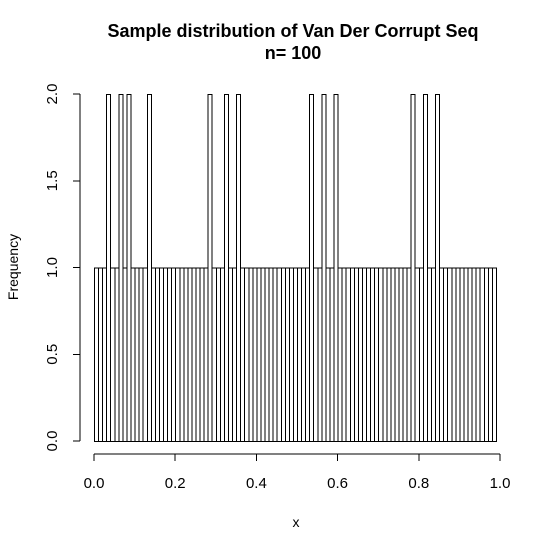 The image size is (554, 553). I want to click on y-tick-label: 1.5, so click(52, 180).